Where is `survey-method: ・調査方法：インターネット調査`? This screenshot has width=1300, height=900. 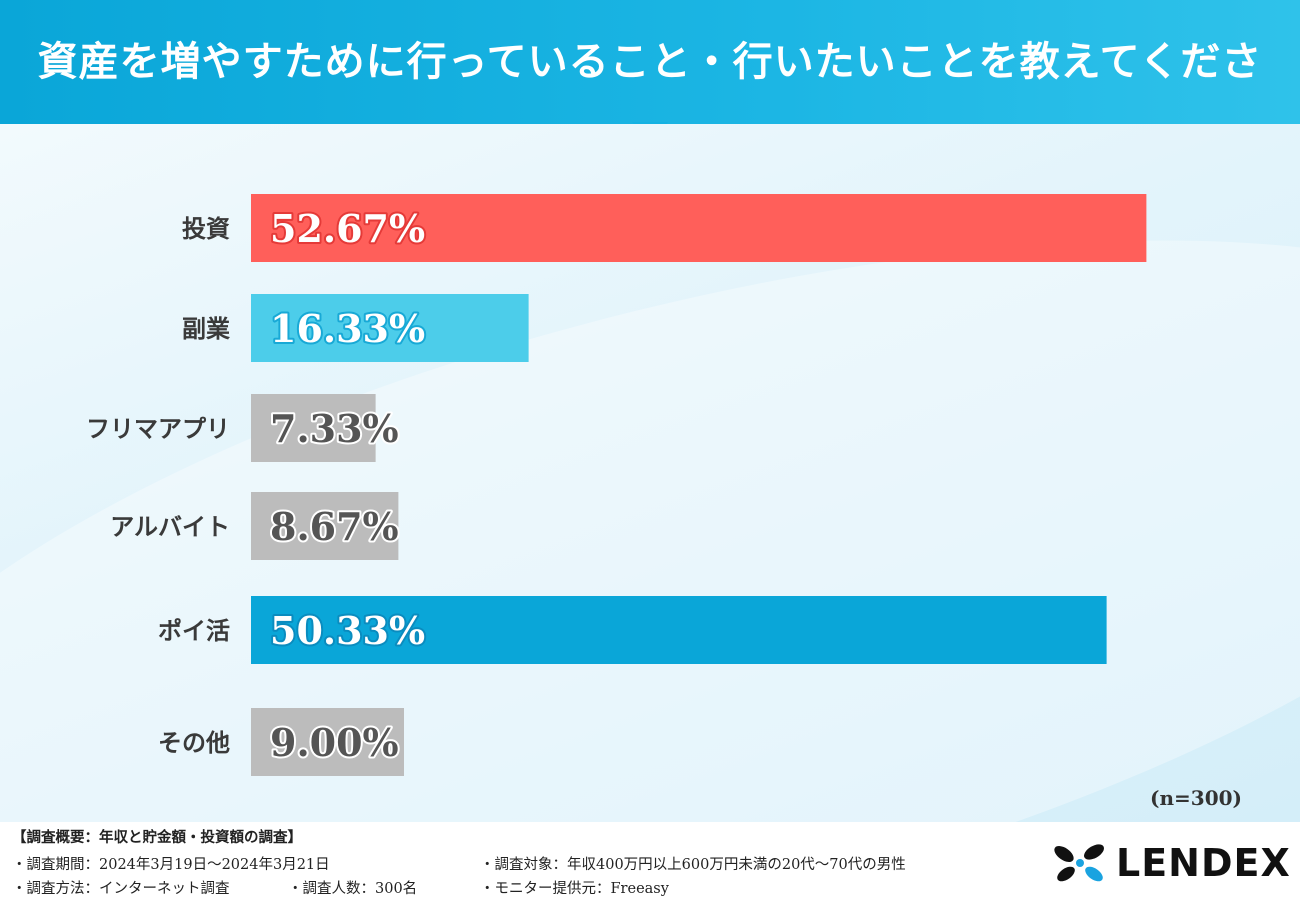
survey-method: ・調査方法：インターネット調査 is located at coordinates (121, 889).